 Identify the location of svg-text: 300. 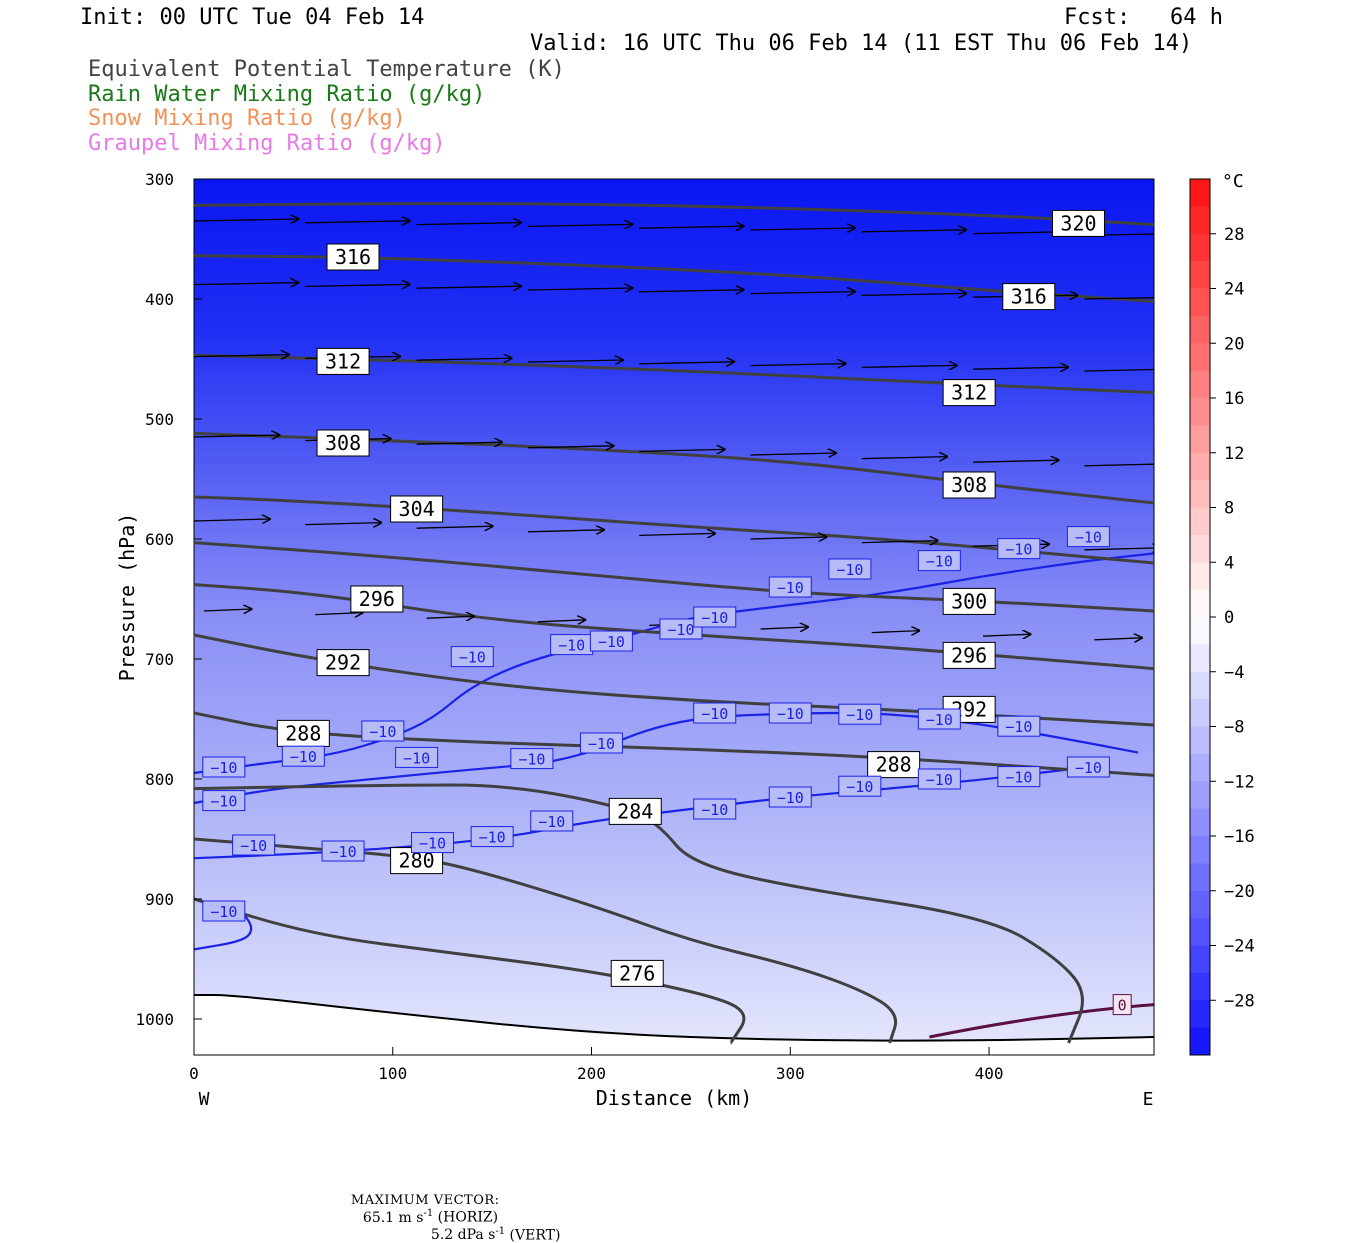
(969, 601).